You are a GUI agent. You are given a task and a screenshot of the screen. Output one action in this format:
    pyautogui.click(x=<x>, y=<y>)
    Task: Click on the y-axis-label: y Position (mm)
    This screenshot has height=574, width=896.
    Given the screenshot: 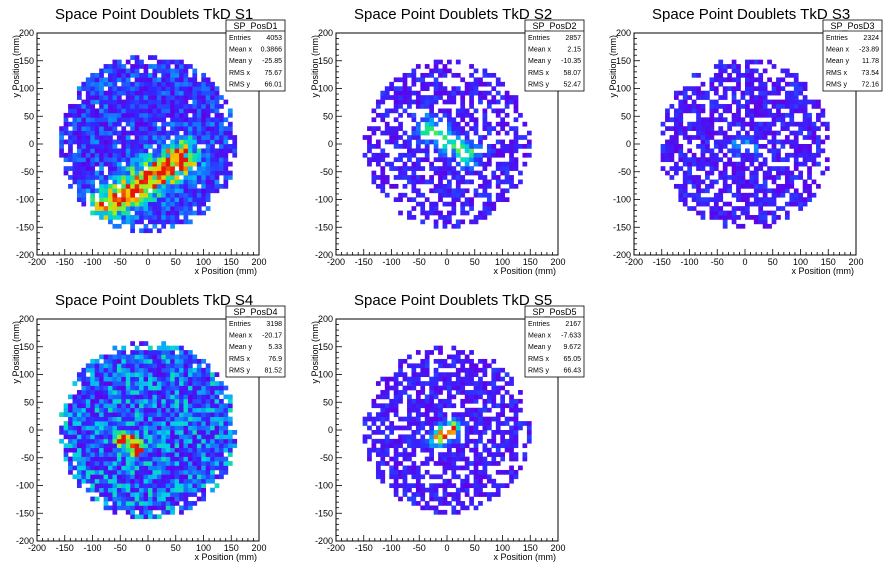 What is the action you would take?
    pyautogui.click(x=16, y=66)
    